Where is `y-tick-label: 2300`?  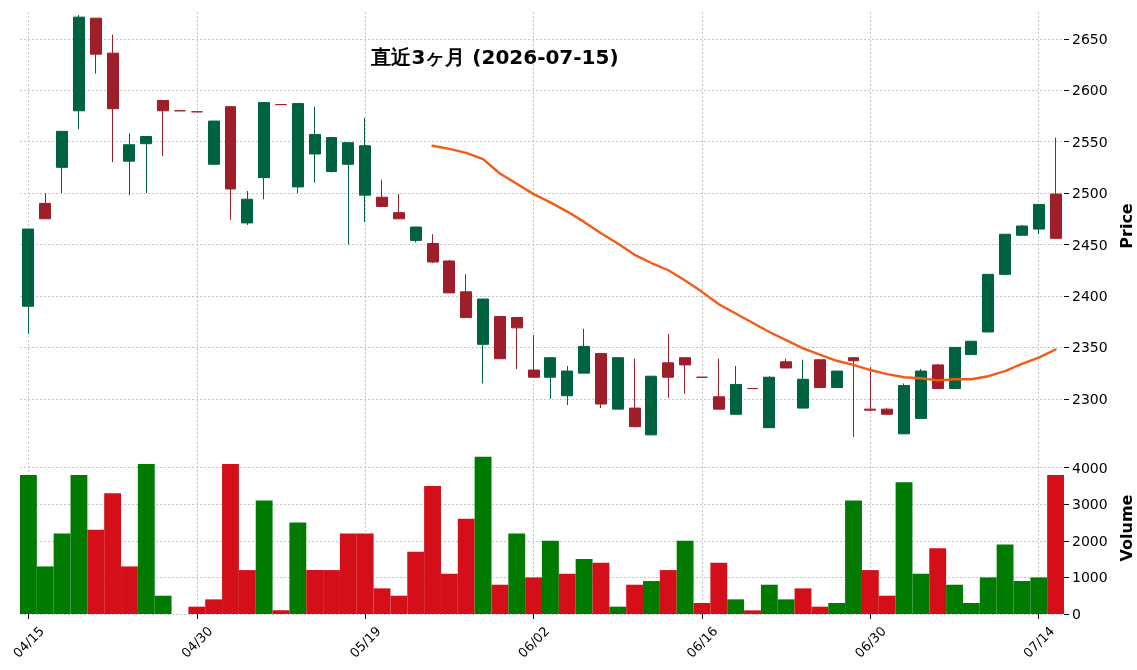 y-tick-label: 2300 is located at coordinates (1090, 398).